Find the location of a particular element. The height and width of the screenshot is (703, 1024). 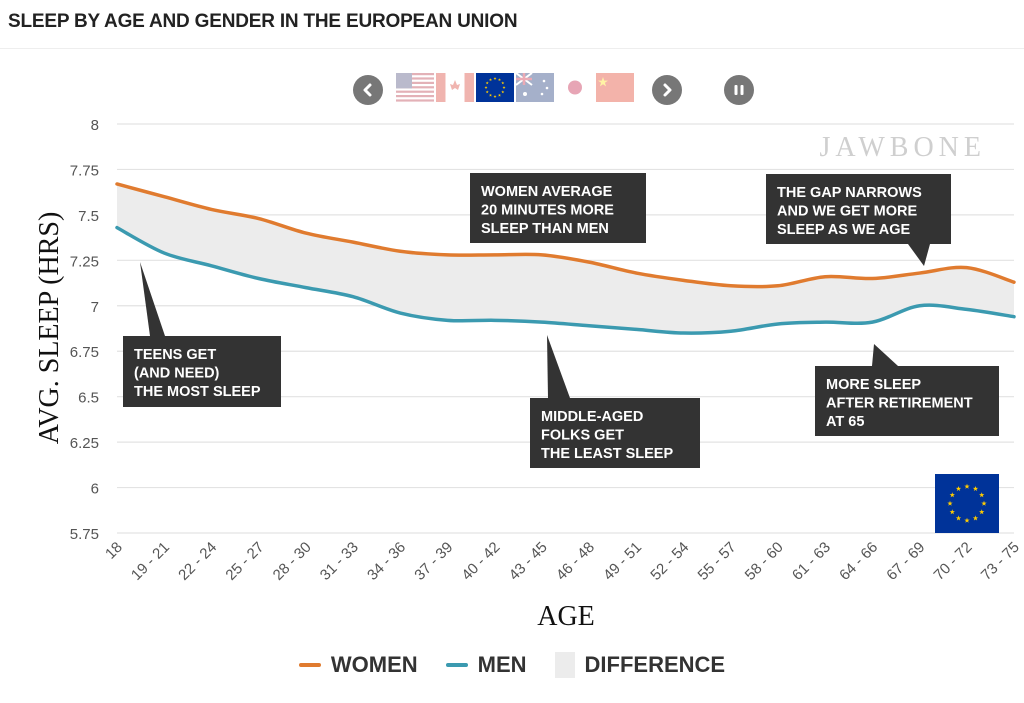

women-series-line is located at coordinates (565, 235).